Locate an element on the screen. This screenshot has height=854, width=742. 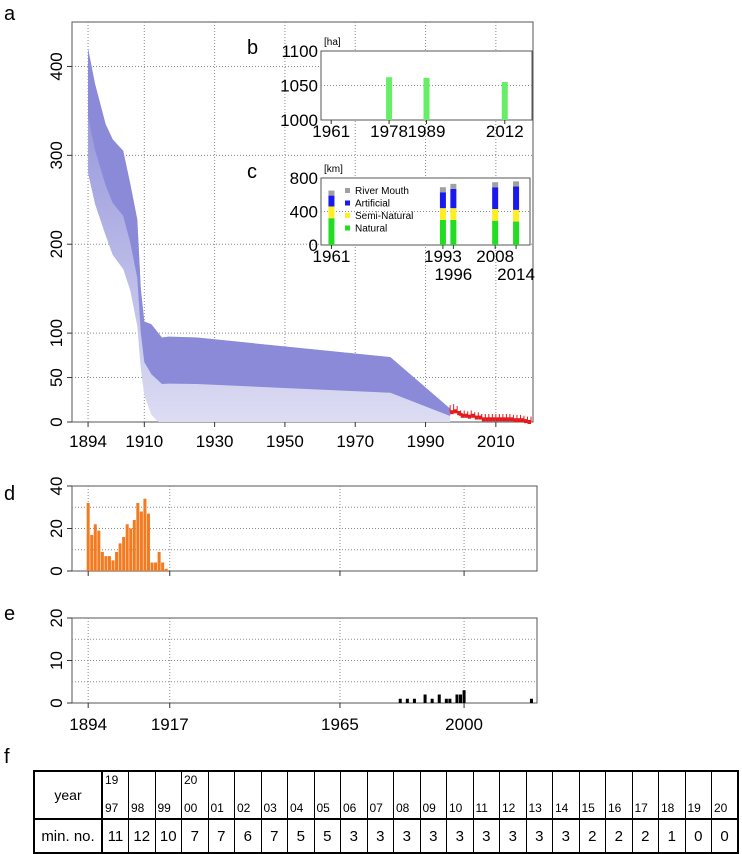
panel-label-a: a is located at coordinates (10, 14).